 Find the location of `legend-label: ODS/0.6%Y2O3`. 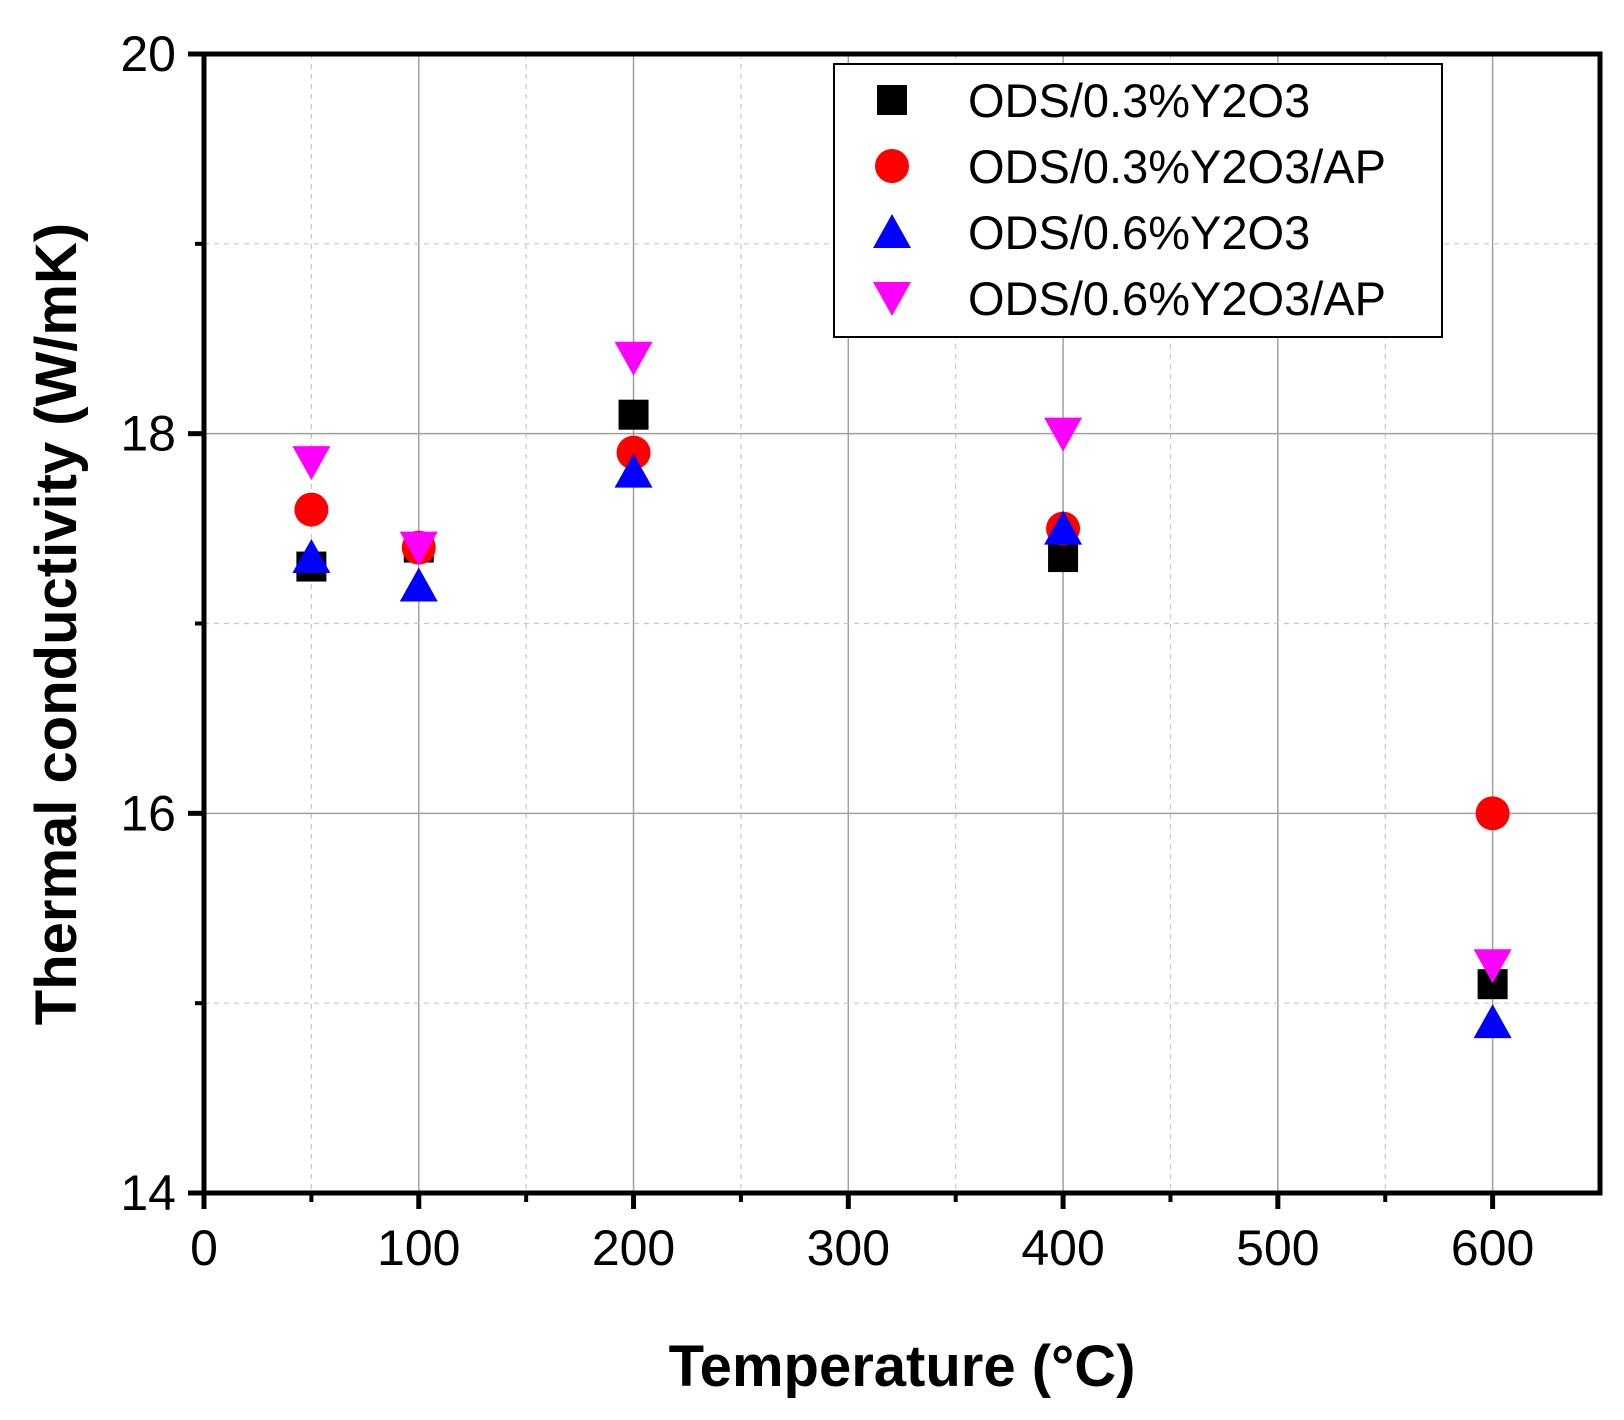

legend-label: ODS/0.6%Y2O3 is located at coordinates (1139, 232).